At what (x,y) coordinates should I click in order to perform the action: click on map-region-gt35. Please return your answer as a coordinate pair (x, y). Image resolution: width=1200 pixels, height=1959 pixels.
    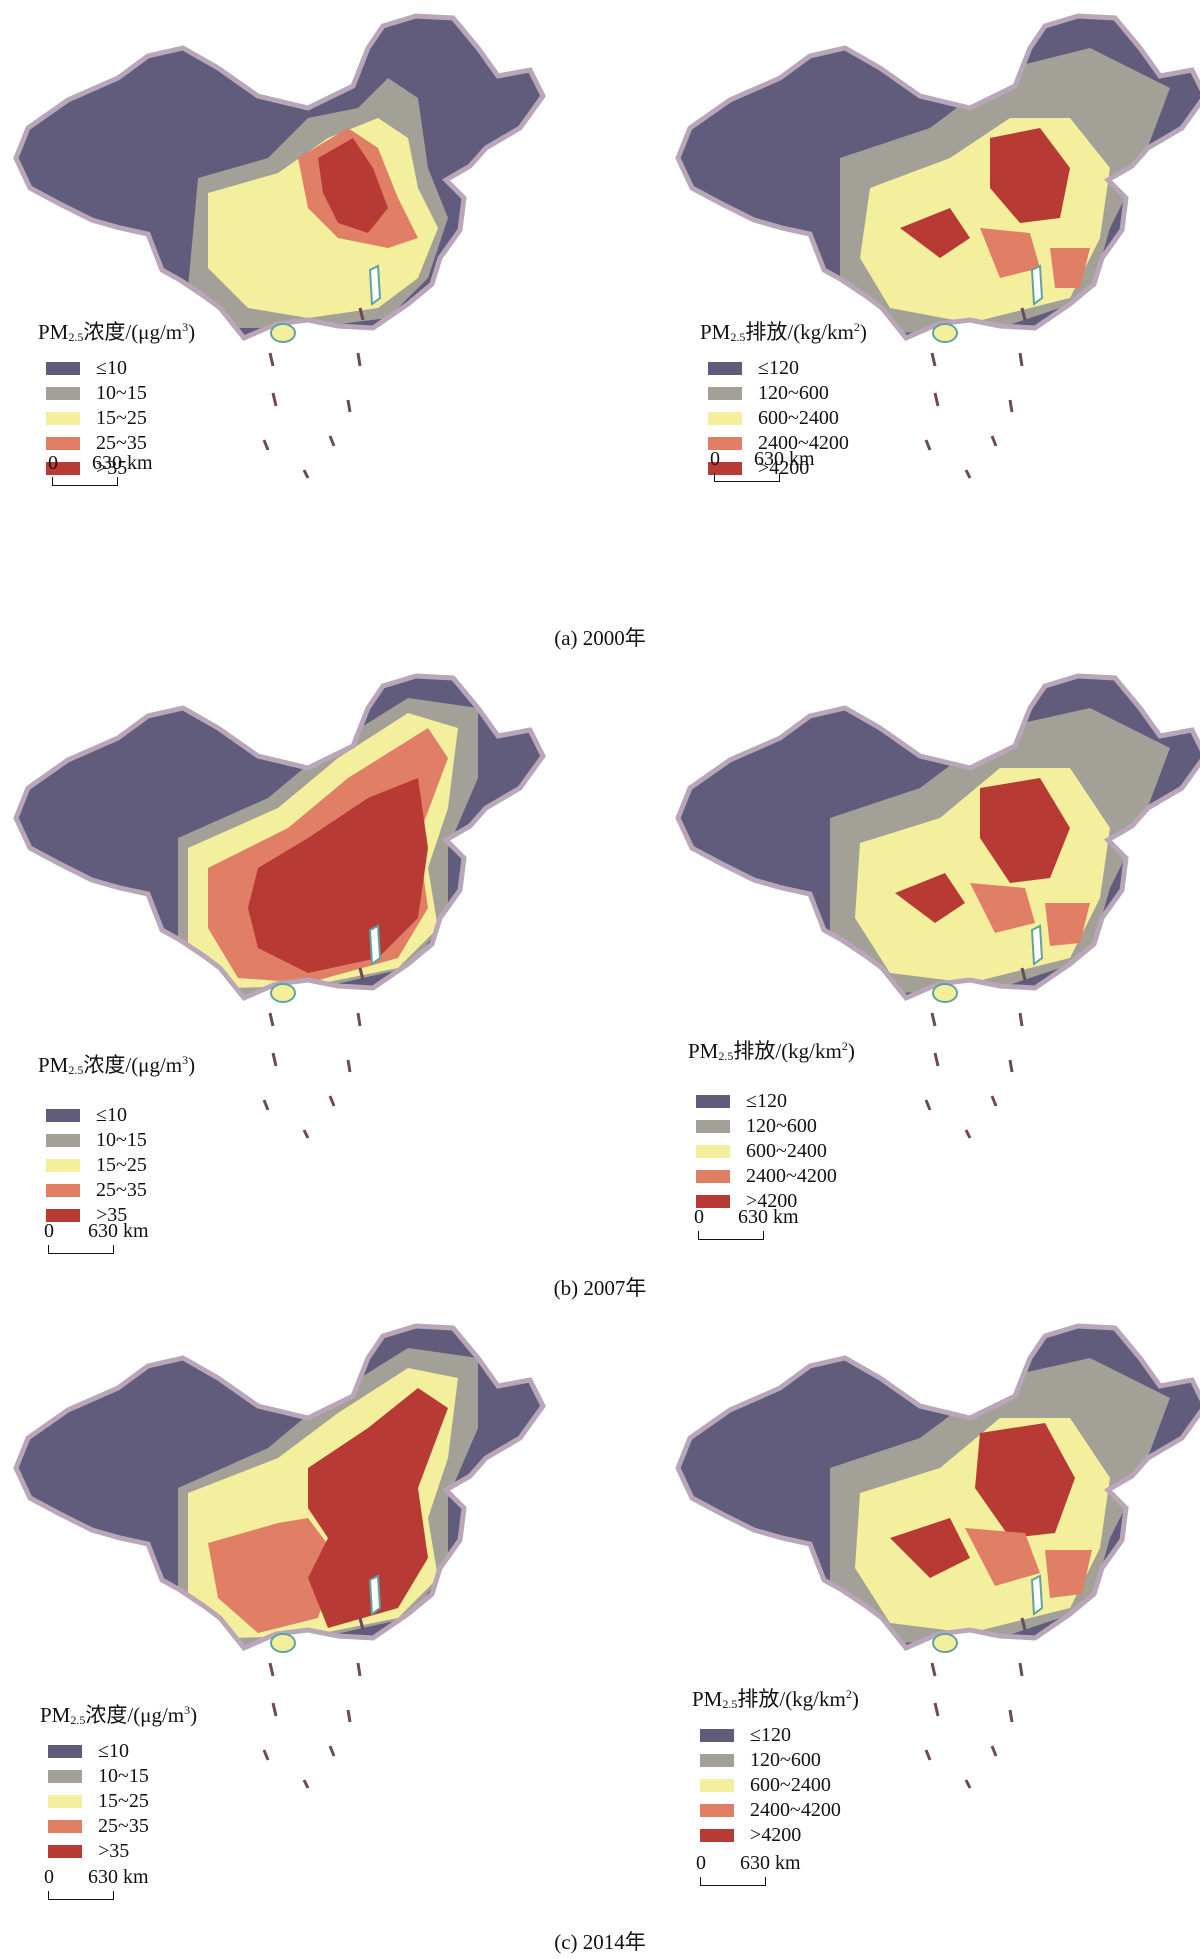
    Looking at the image, I should click on (353, 185).